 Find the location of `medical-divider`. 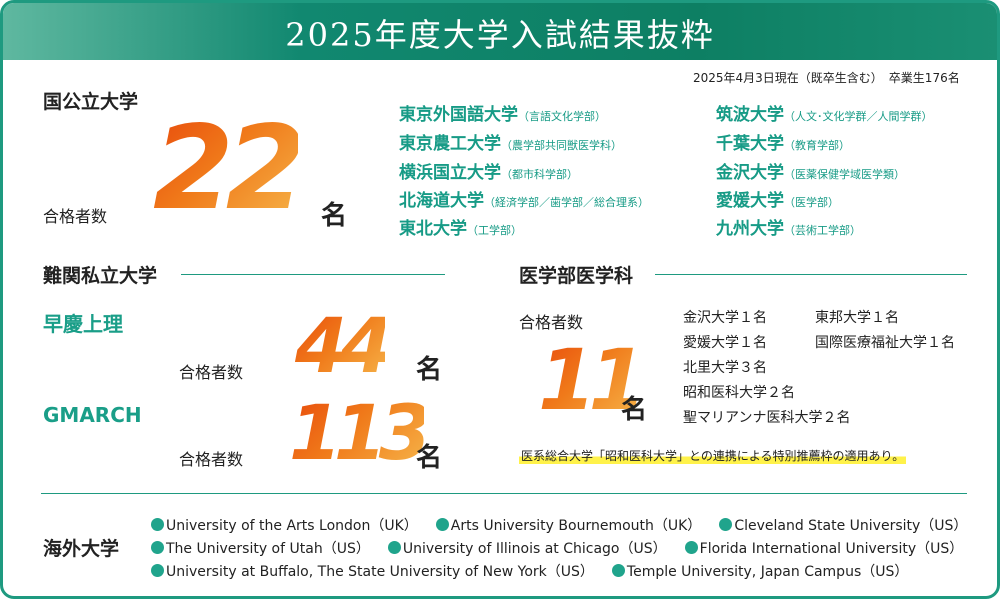

medical-divider is located at coordinates (811, 274).